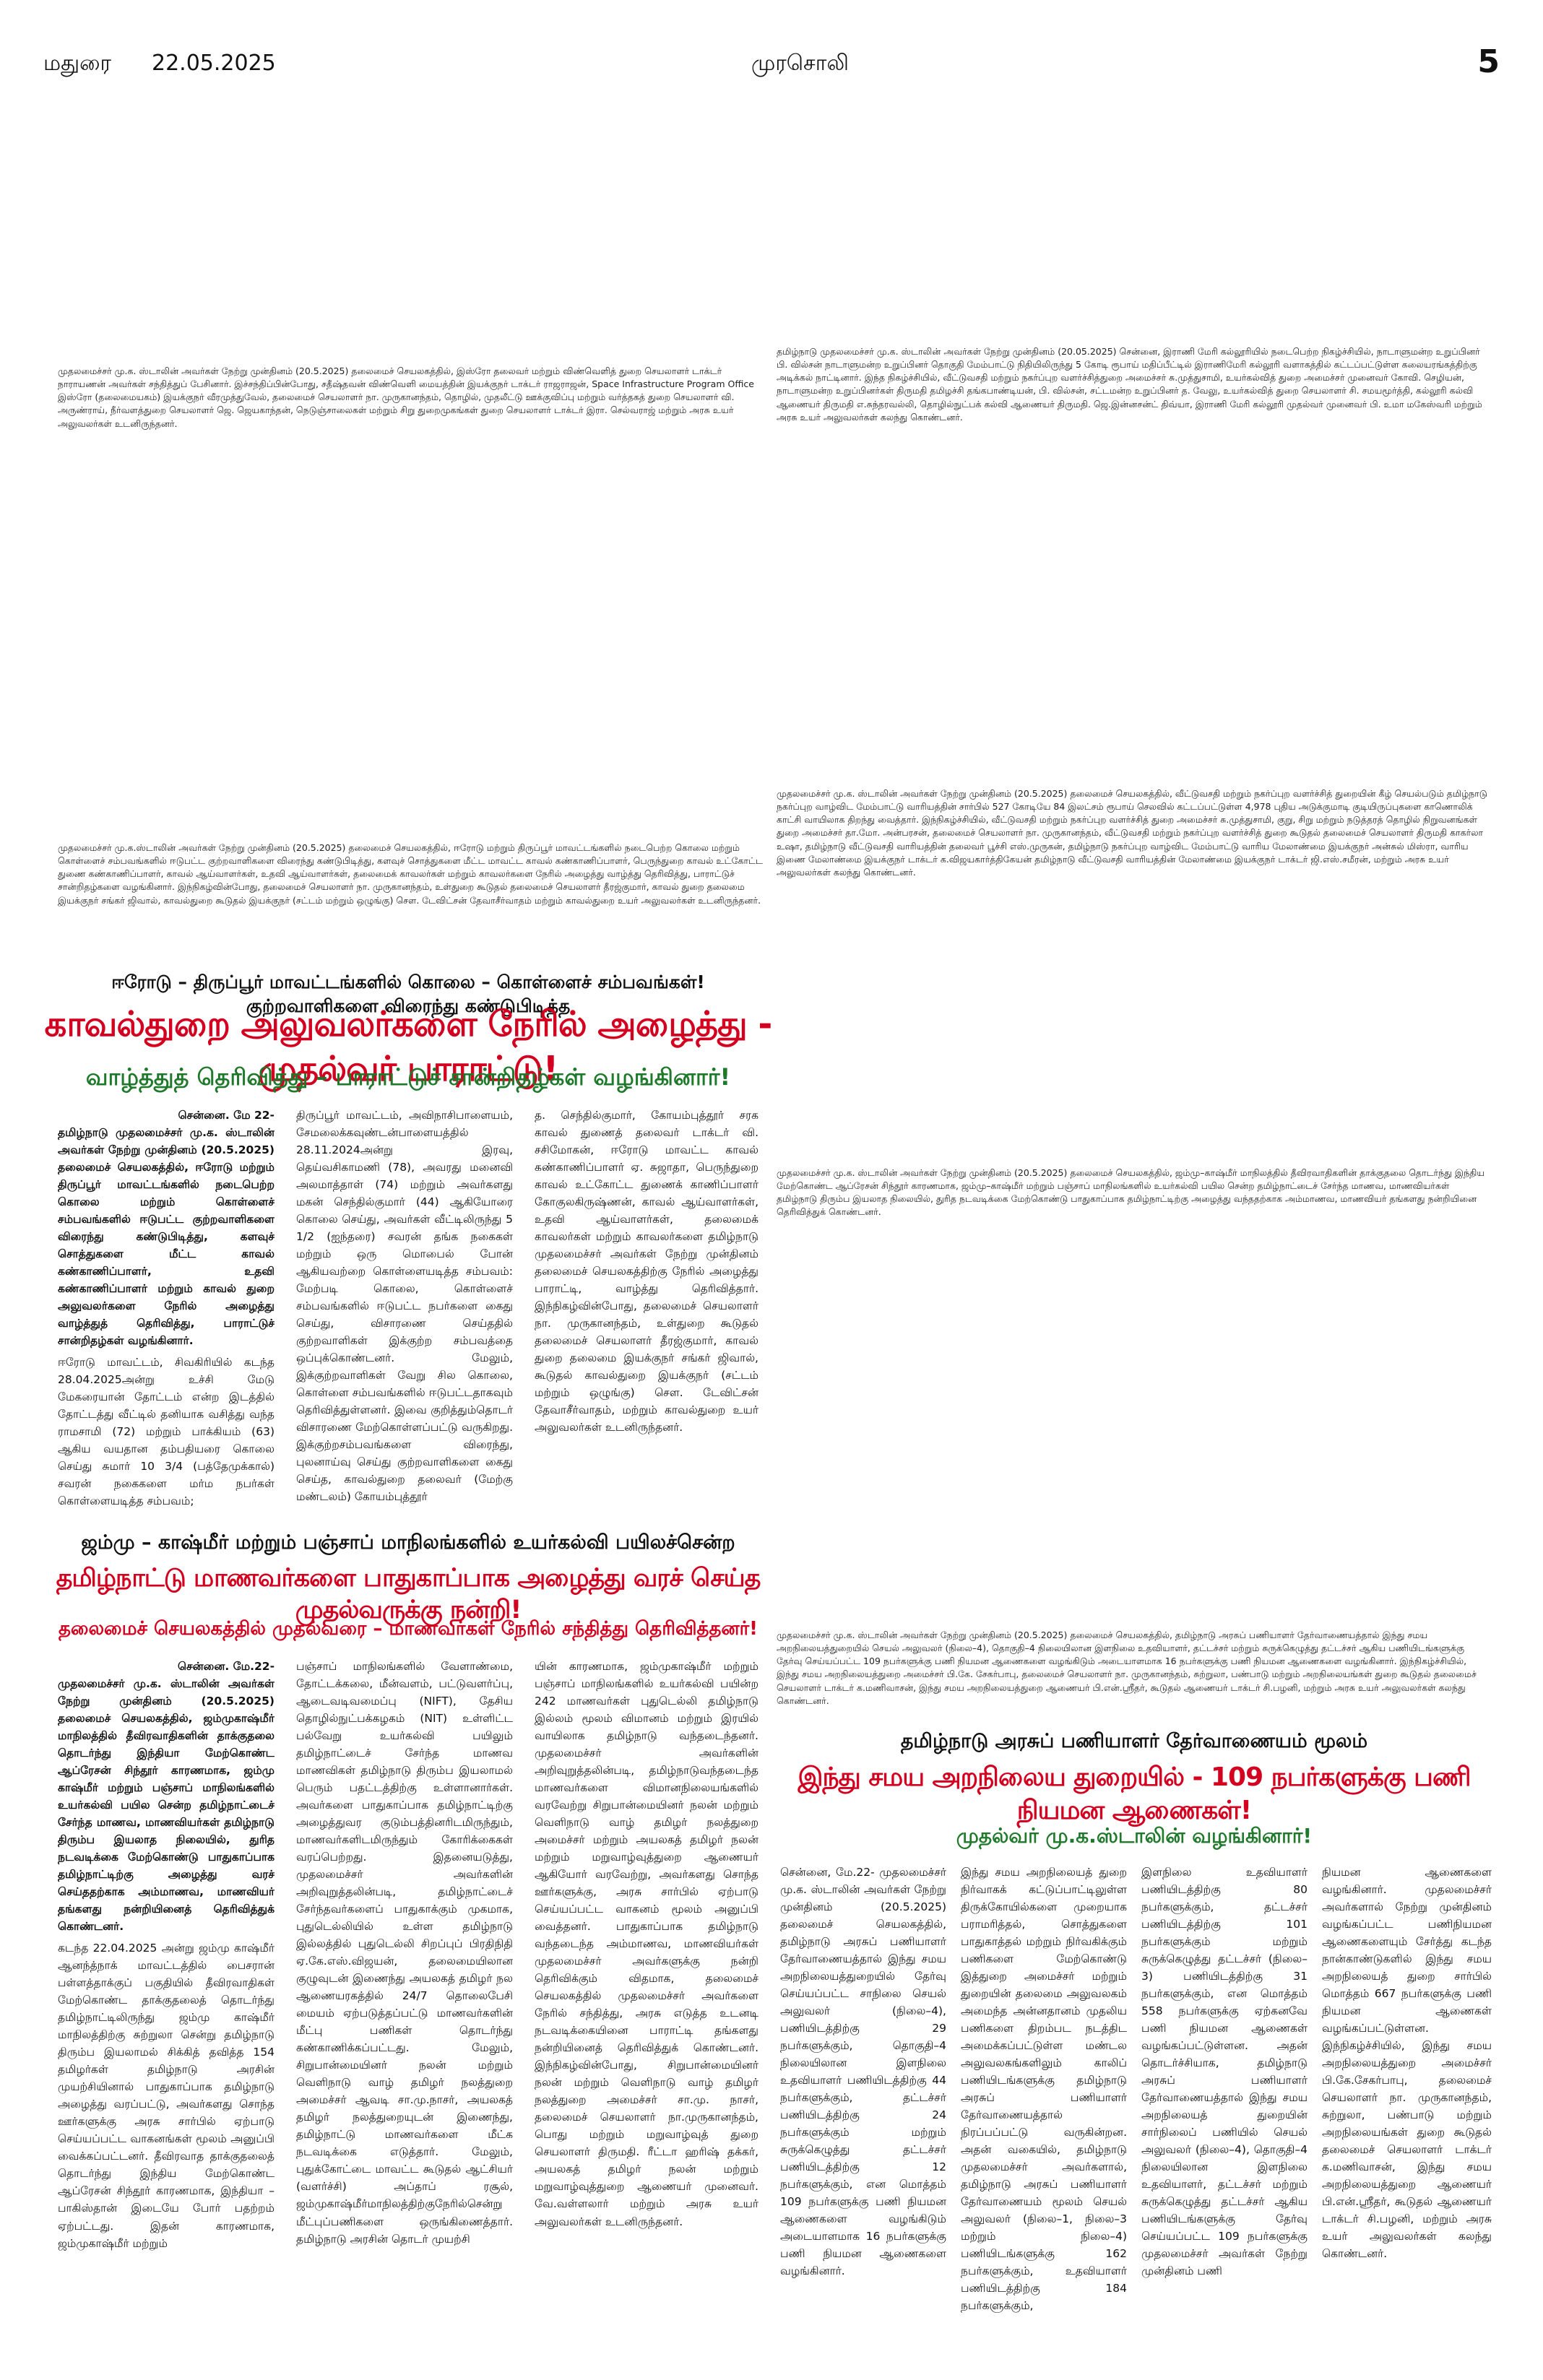 The height and width of the screenshot is (2380, 1543). Describe the element at coordinates (214, 63) in the screenshot. I see `masthead-date: 22.05.2025` at that location.